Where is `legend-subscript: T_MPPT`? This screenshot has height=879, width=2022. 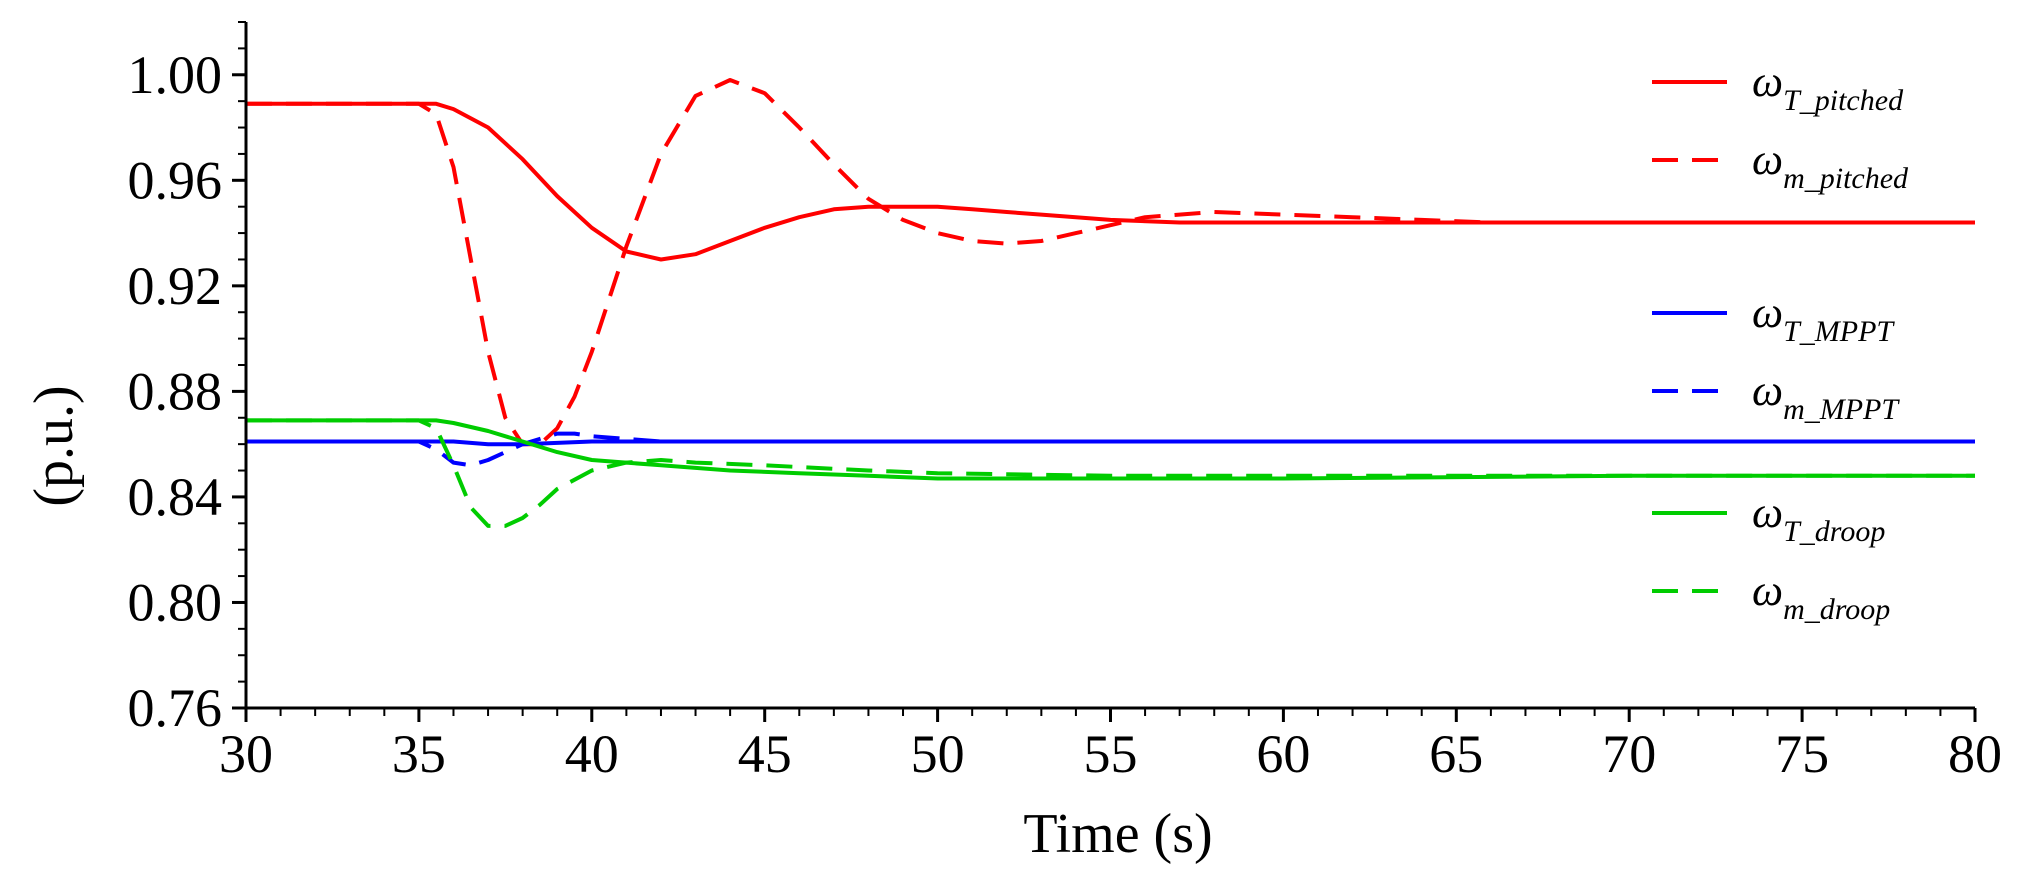
legend-subscript: T_MPPT is located at coordinates (1839, 331).